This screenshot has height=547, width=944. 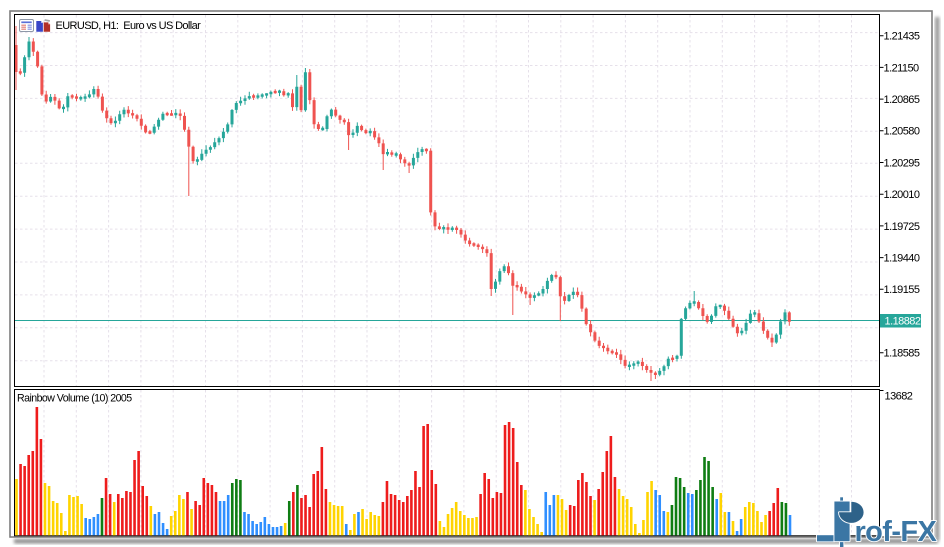 What do you see at coordinates (74, 398) in the screenshot?
I see `svg-text: Rainbow Volume (10) 2005` at bounding box center [74, 398].